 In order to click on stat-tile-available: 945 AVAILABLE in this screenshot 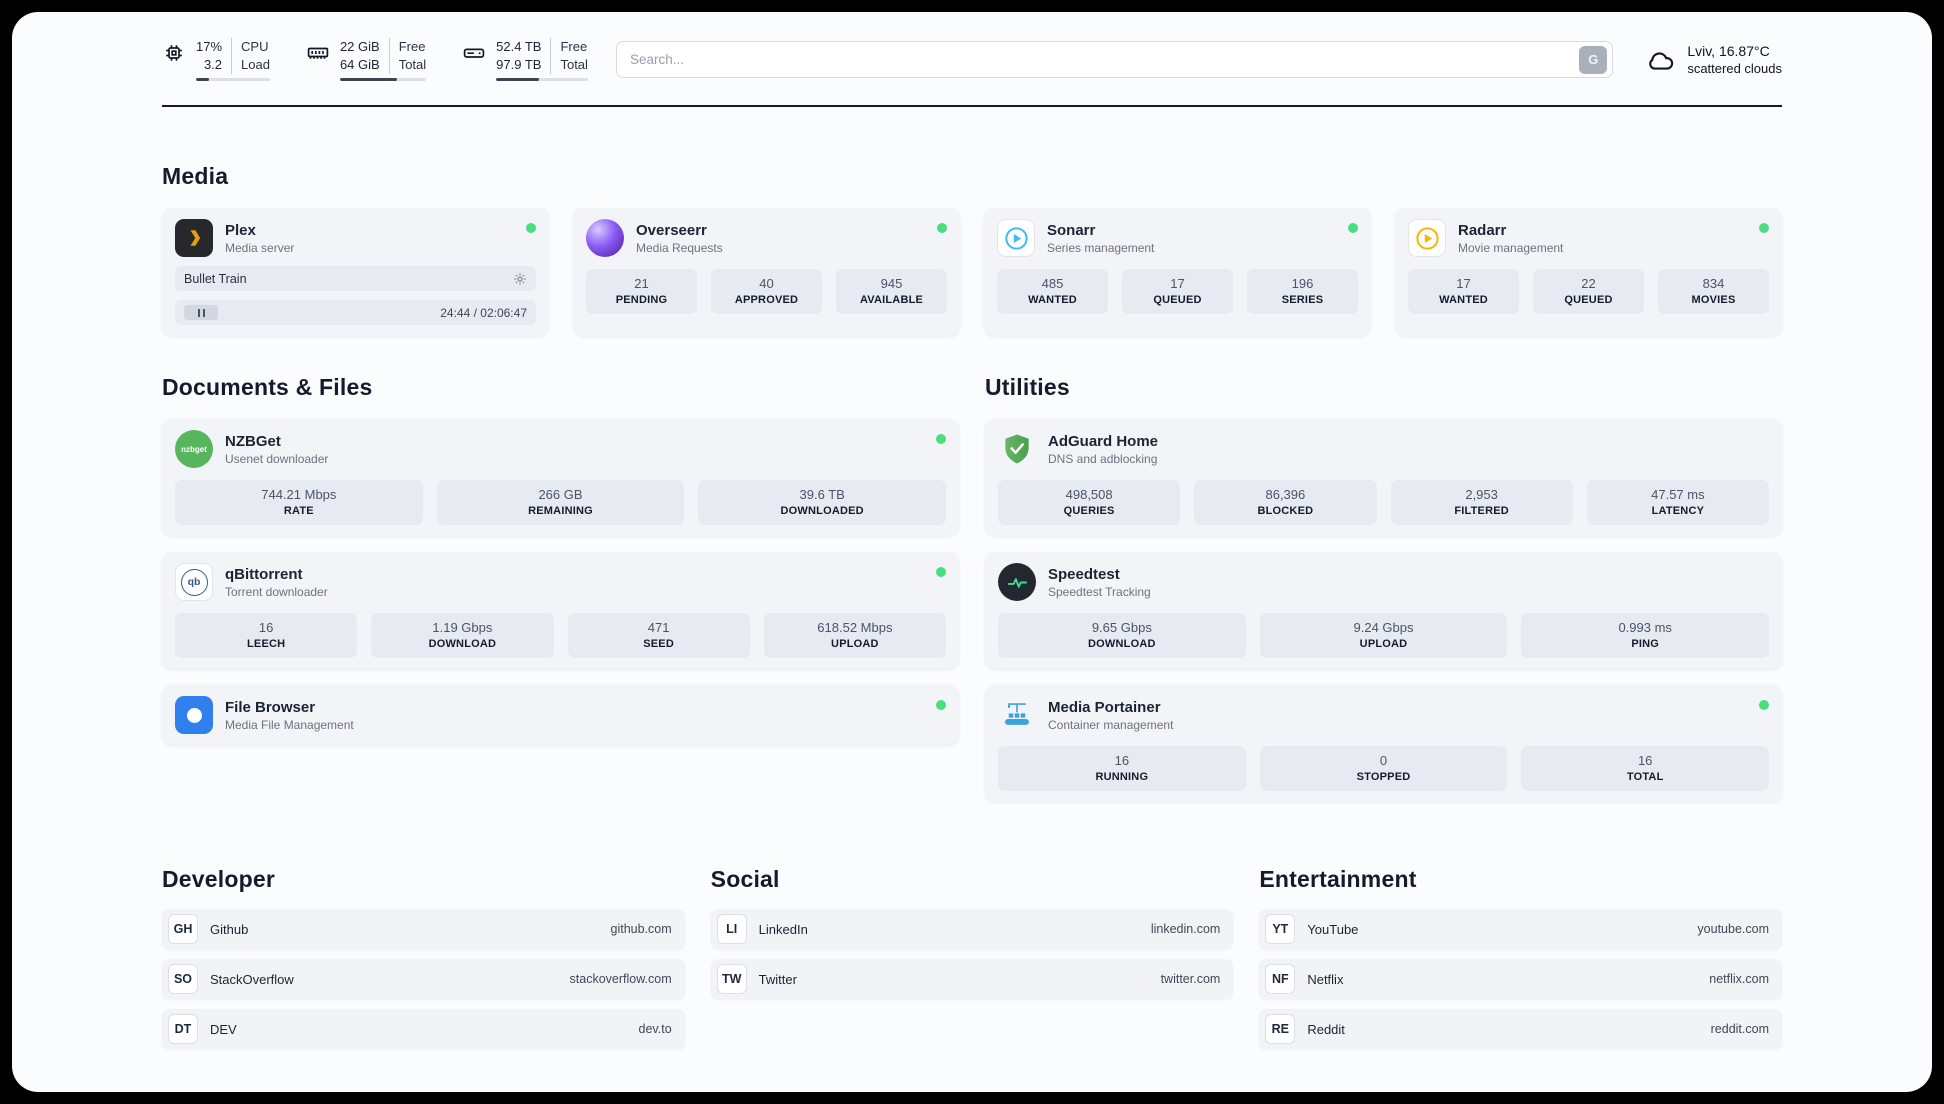, I will do `click(891, 292)`.